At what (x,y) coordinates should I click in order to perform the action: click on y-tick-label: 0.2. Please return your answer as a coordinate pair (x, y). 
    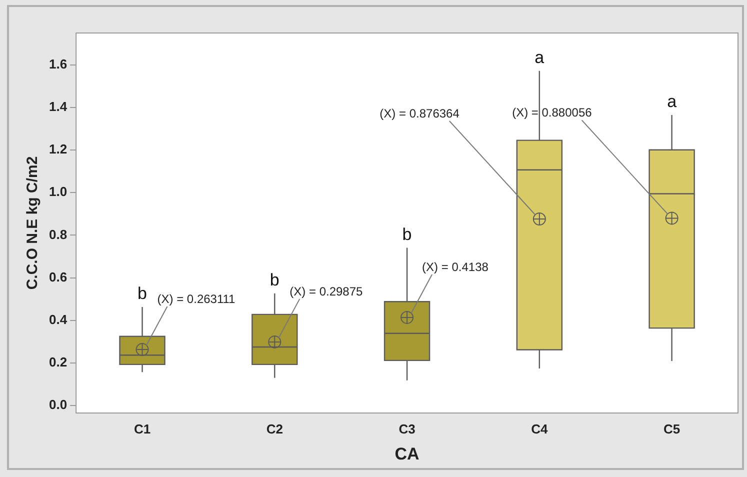
    Looking at the image, I should click on (58, 362).